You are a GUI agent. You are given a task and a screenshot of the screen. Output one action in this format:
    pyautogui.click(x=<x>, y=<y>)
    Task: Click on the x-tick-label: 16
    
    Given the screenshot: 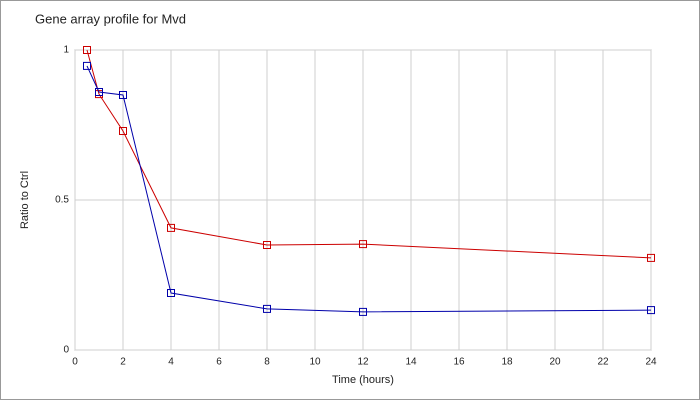 What is the action you would take?
    pyautogui.click(x=459, y=362)
    